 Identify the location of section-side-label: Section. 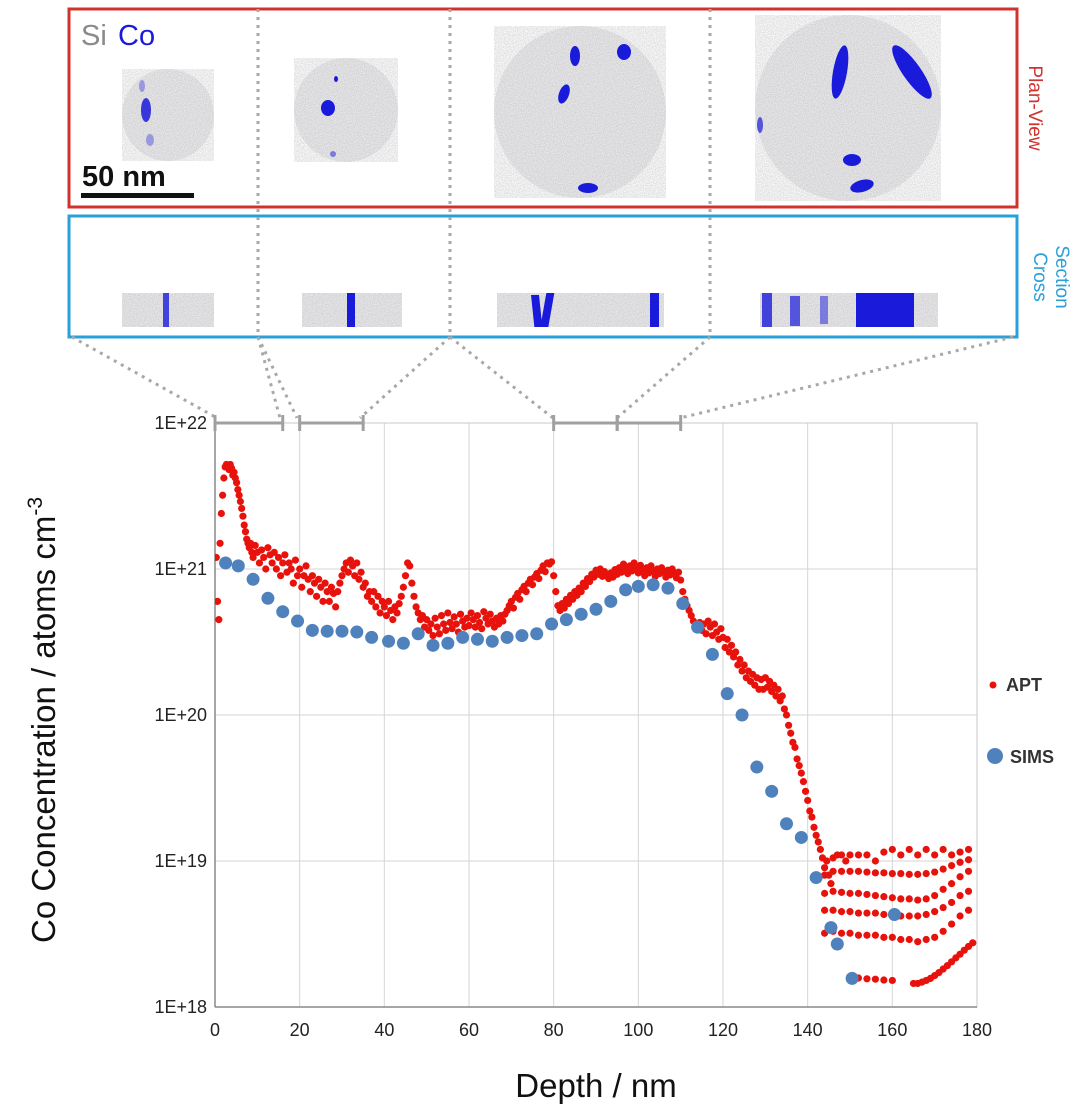
(1061, 276).